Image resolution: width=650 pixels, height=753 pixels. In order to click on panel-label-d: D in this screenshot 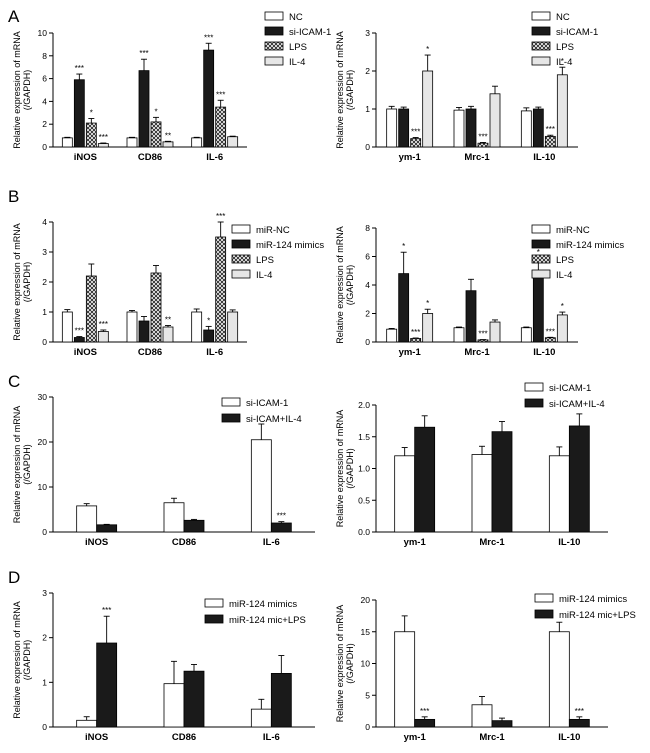, I will do `click(14, 577)`.